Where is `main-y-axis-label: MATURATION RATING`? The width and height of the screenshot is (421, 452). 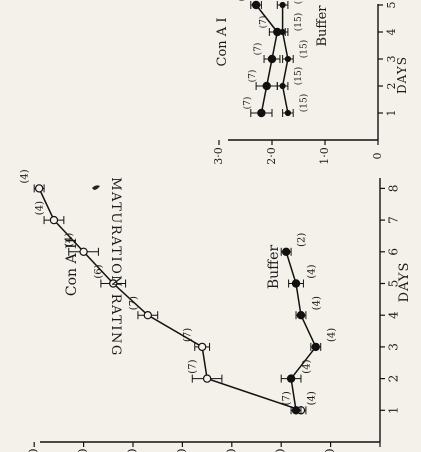 main-y-axis-label: MATURATION RATING is located at coordinates (115, 267).